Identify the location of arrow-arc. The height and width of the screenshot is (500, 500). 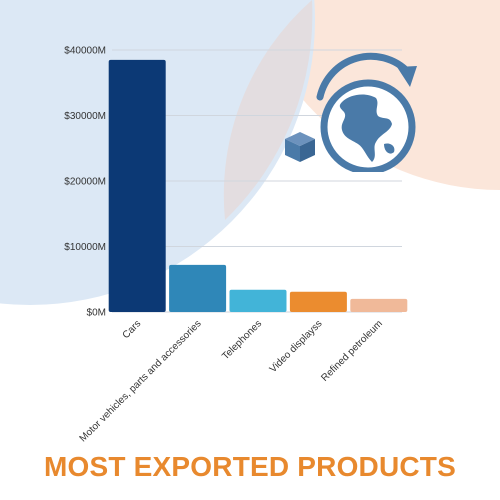
(364, 76).